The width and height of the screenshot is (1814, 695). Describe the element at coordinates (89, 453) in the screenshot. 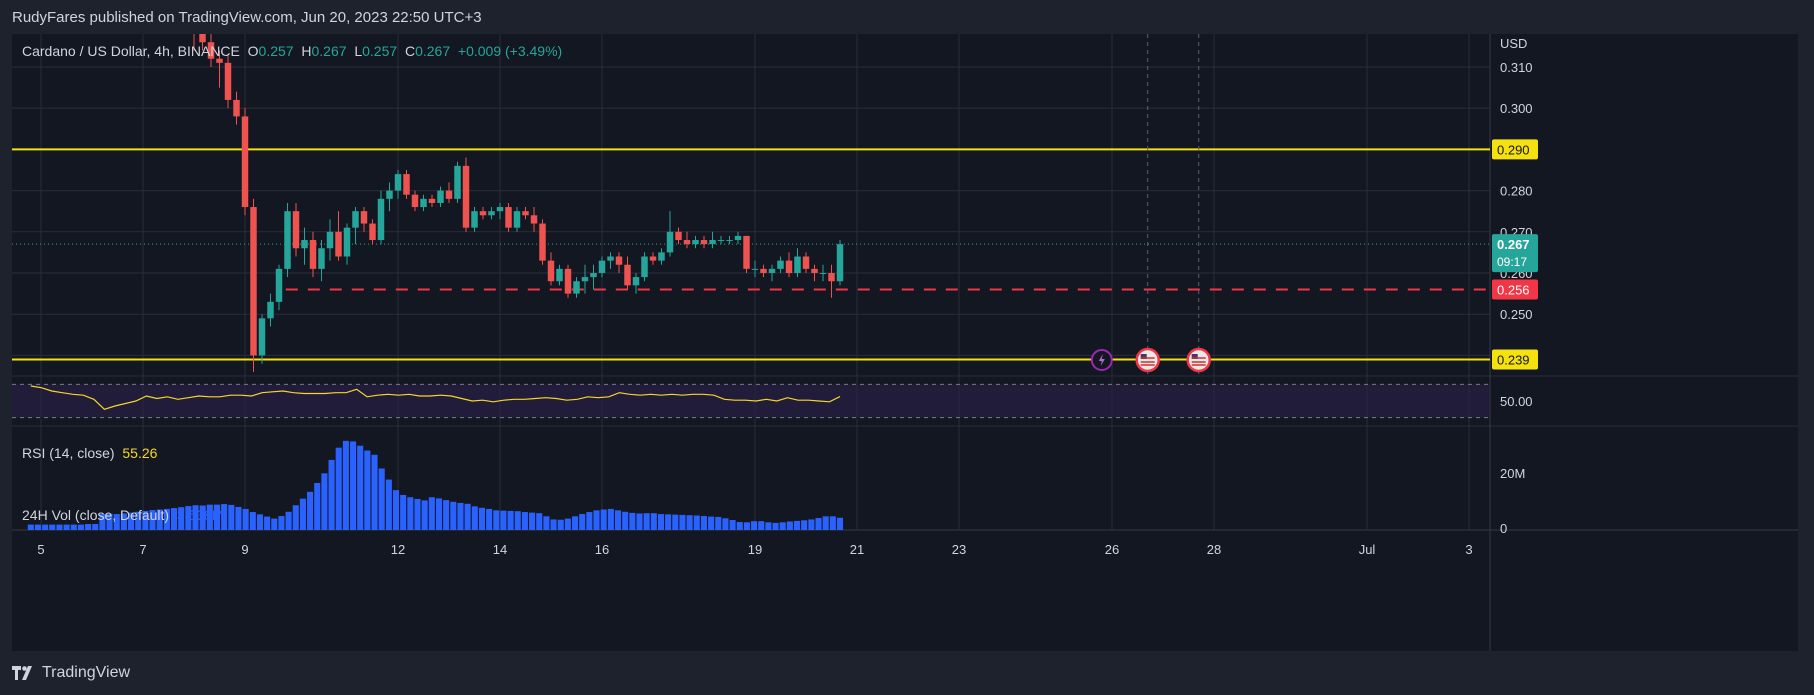

I see `rsi-legend: RSI (14, close) 55.26` at that location.